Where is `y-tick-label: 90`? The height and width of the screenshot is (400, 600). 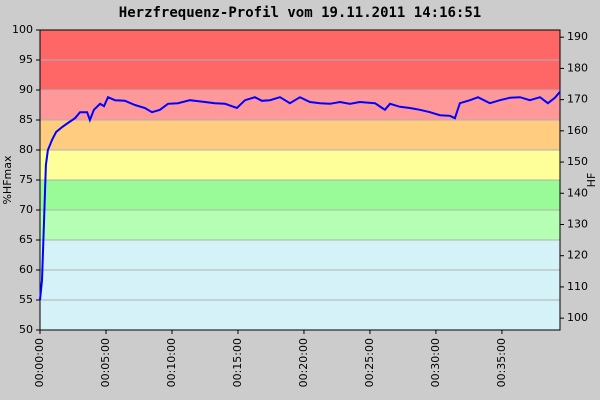 y-tick-label: 90 is located at coordinates (26, 89).